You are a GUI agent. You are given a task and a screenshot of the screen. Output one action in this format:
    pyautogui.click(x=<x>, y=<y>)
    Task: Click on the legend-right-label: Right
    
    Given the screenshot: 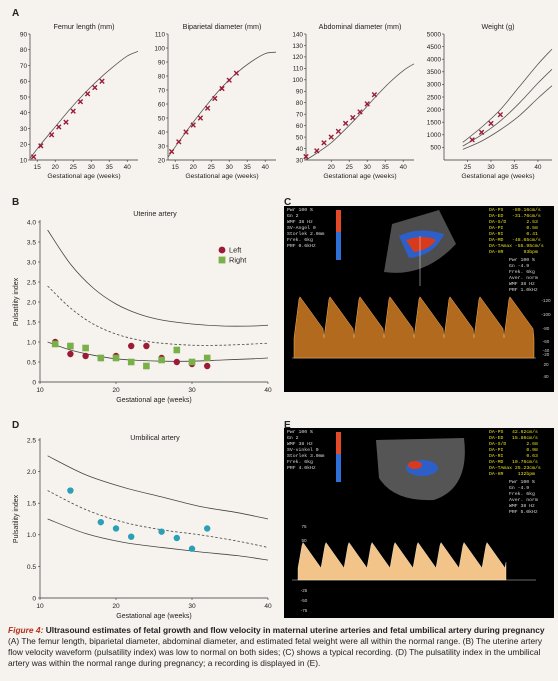 What is the action you would take?
    pyautogui.click(x=237, y=260)
    